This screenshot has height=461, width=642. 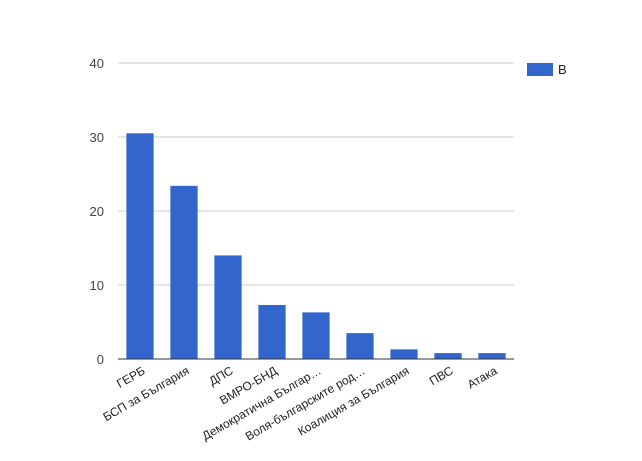 I want to click on y-tick-label: 30, so click(x=97, y=137).